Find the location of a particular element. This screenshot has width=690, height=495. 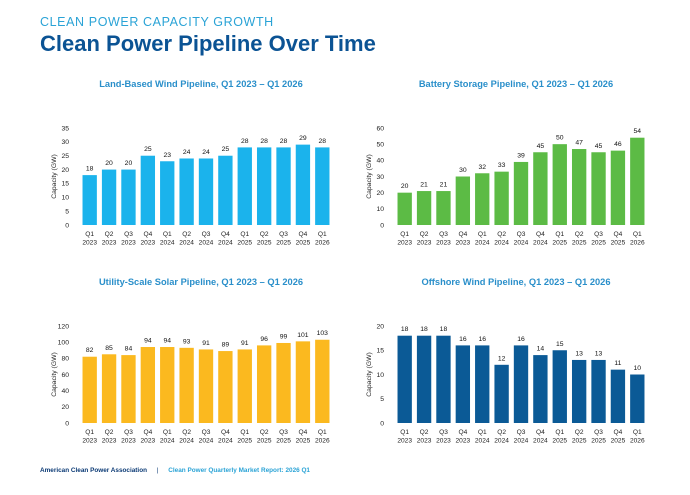

data-label: 24 is located at coordinates (187, 152).